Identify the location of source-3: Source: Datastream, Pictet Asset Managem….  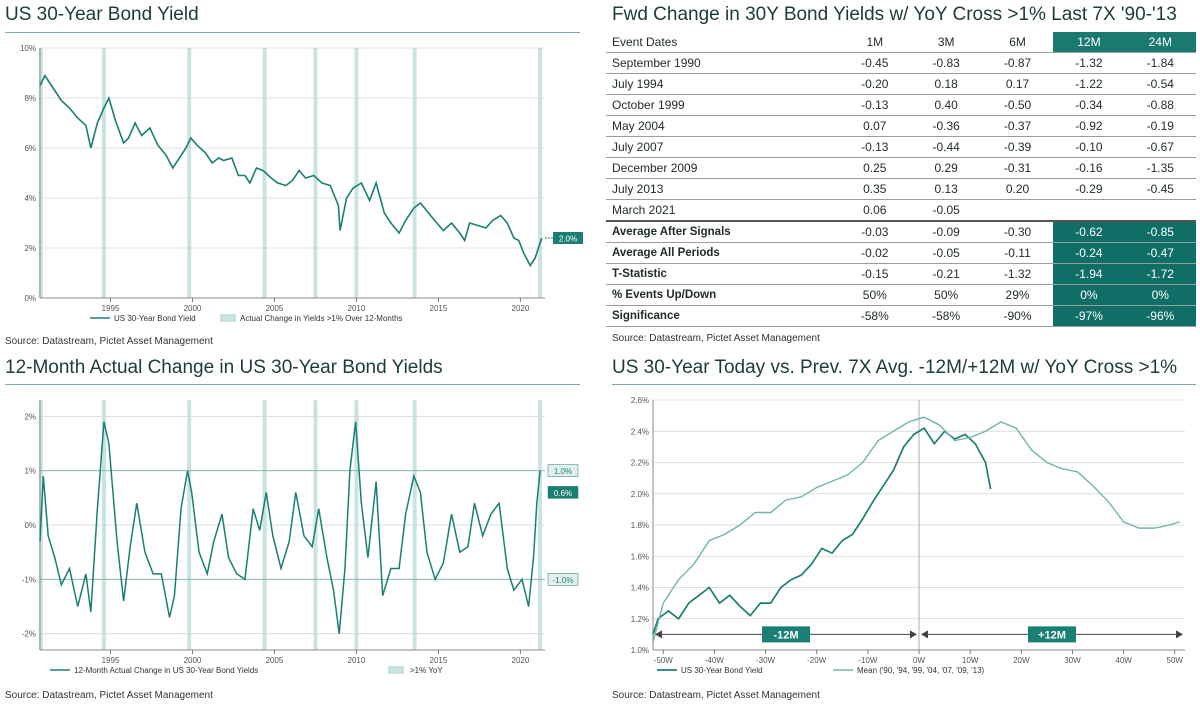
(109, 695).